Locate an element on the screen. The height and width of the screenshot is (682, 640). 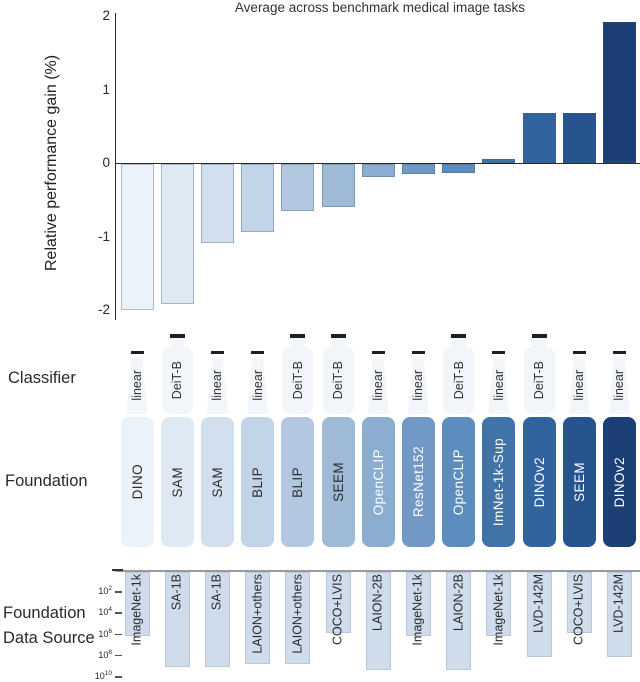
y-axis-label-text: Relative performance gain (%) is located at coordinates (51, 163).